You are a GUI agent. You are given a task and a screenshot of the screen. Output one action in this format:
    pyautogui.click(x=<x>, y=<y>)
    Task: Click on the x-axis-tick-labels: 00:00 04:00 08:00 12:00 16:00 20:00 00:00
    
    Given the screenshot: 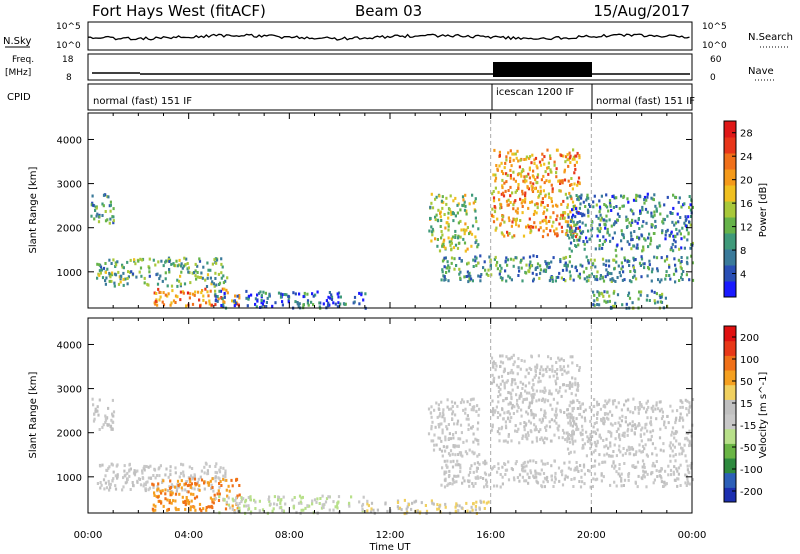 What is the action you would take?
    pyautogui.click(x=390, y=535)
    